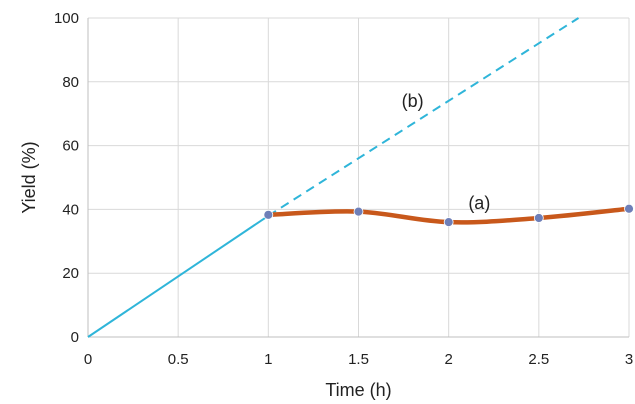  Describe the element at coordinates (448, 359) in the screenshot. I see `x-tick-label: 2` at that location.